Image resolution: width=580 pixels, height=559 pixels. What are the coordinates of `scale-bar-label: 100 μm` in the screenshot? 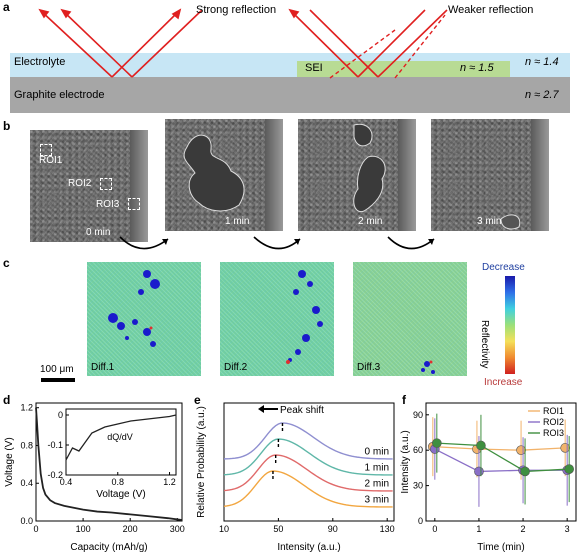 It's located at (57, 369).